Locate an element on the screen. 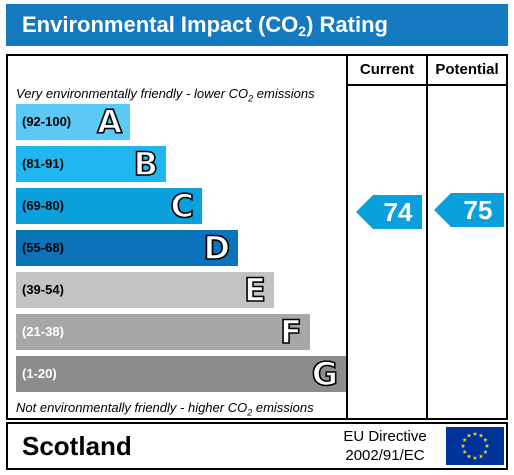 The image size is (514, 475). band-letter: D is located at coordinates (217, 248).